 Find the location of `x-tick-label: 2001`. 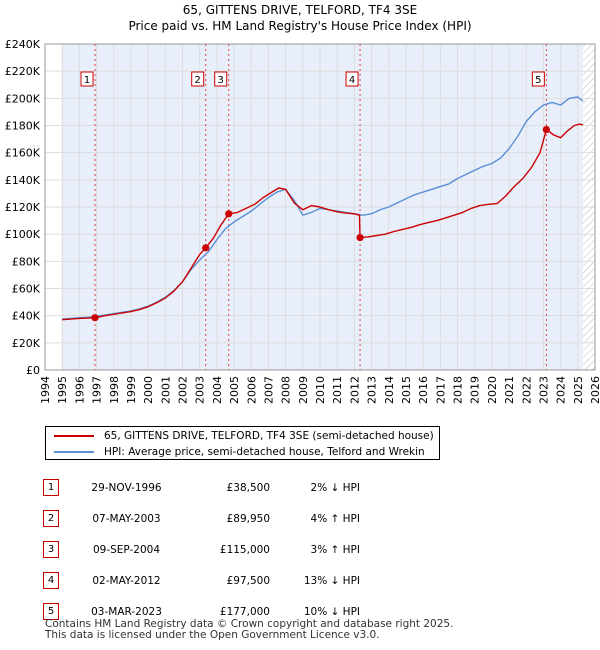

x-tick-label: 2001 is located at coordinates (165, 390).